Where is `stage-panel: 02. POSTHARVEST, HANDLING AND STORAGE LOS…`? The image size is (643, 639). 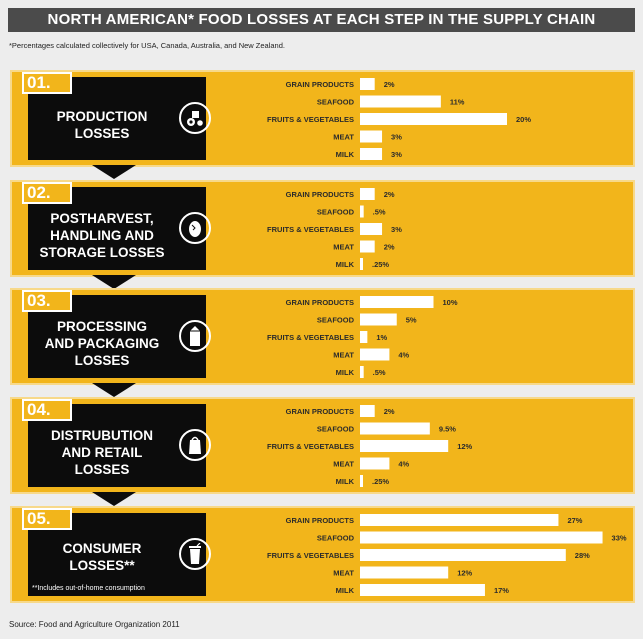
stage-panel: 02. POSTHARVEST, HANDLING AND STORAGE LOS… is located at coordinates (322, 228).